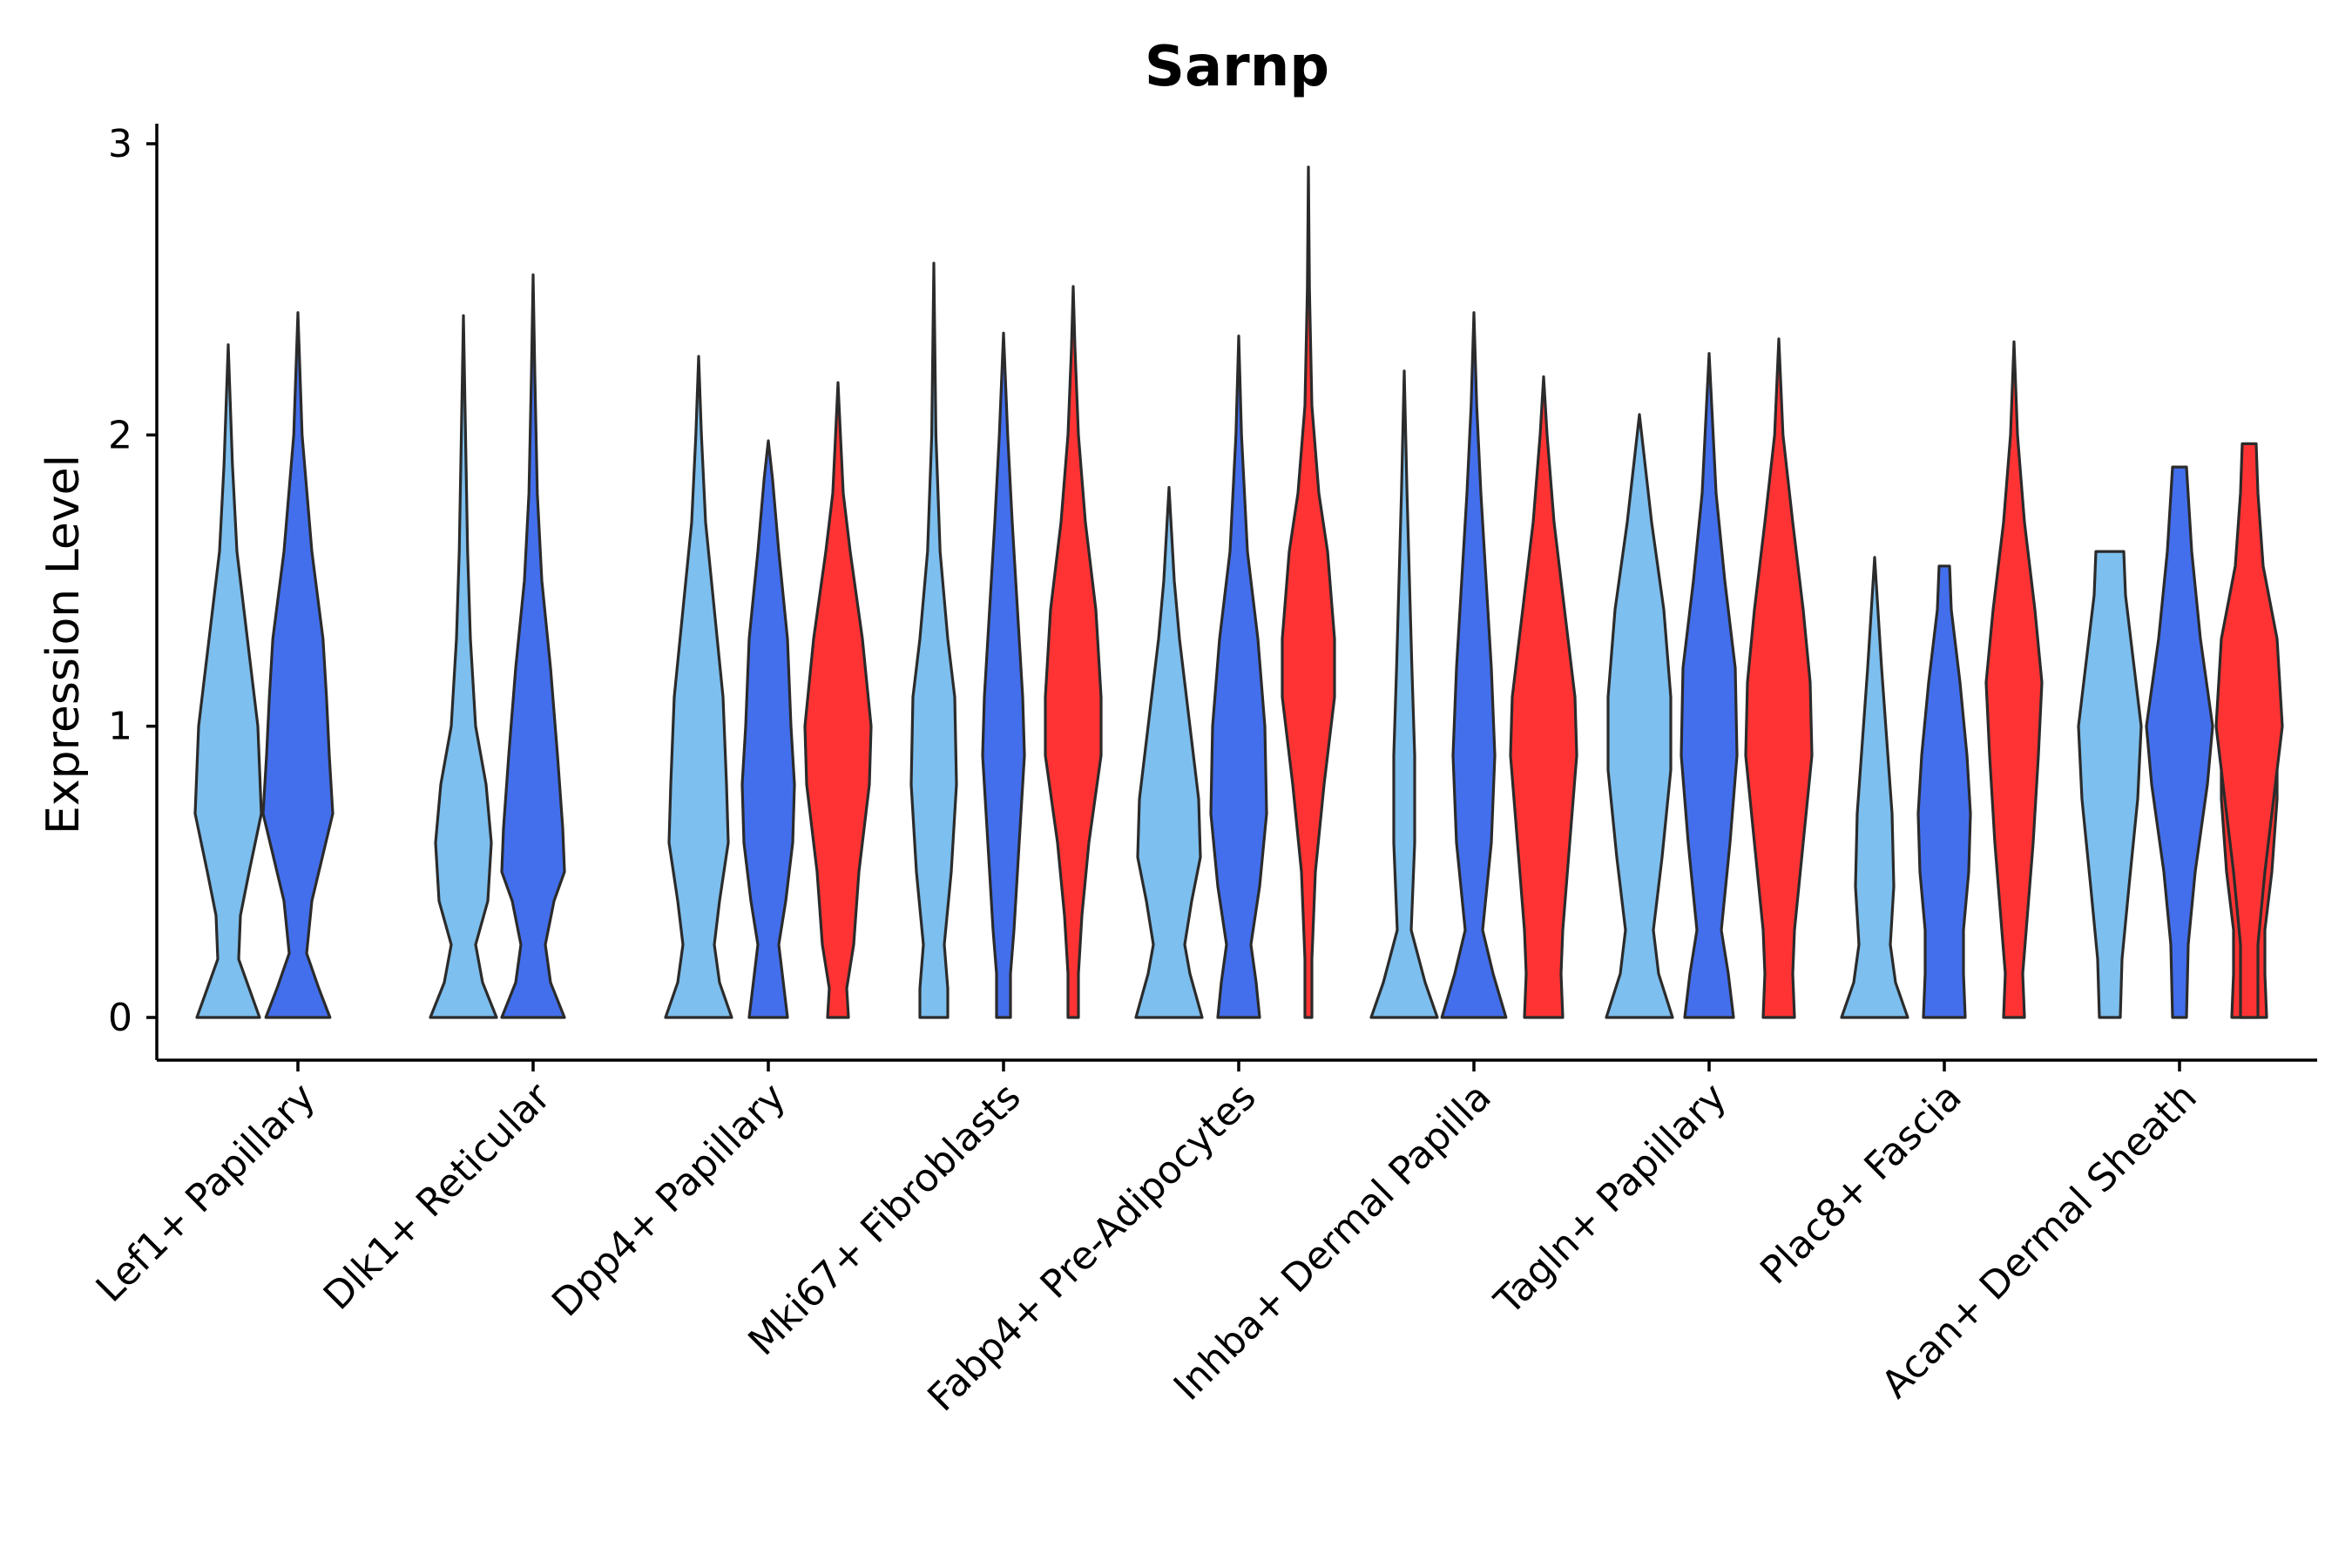 The width and height of the screenshot is (2352, 1568). What do you see at coordinates (120, 1018) in the screenshot?
I see `y-tick-label: 0` at bounding box center [120, 1018].